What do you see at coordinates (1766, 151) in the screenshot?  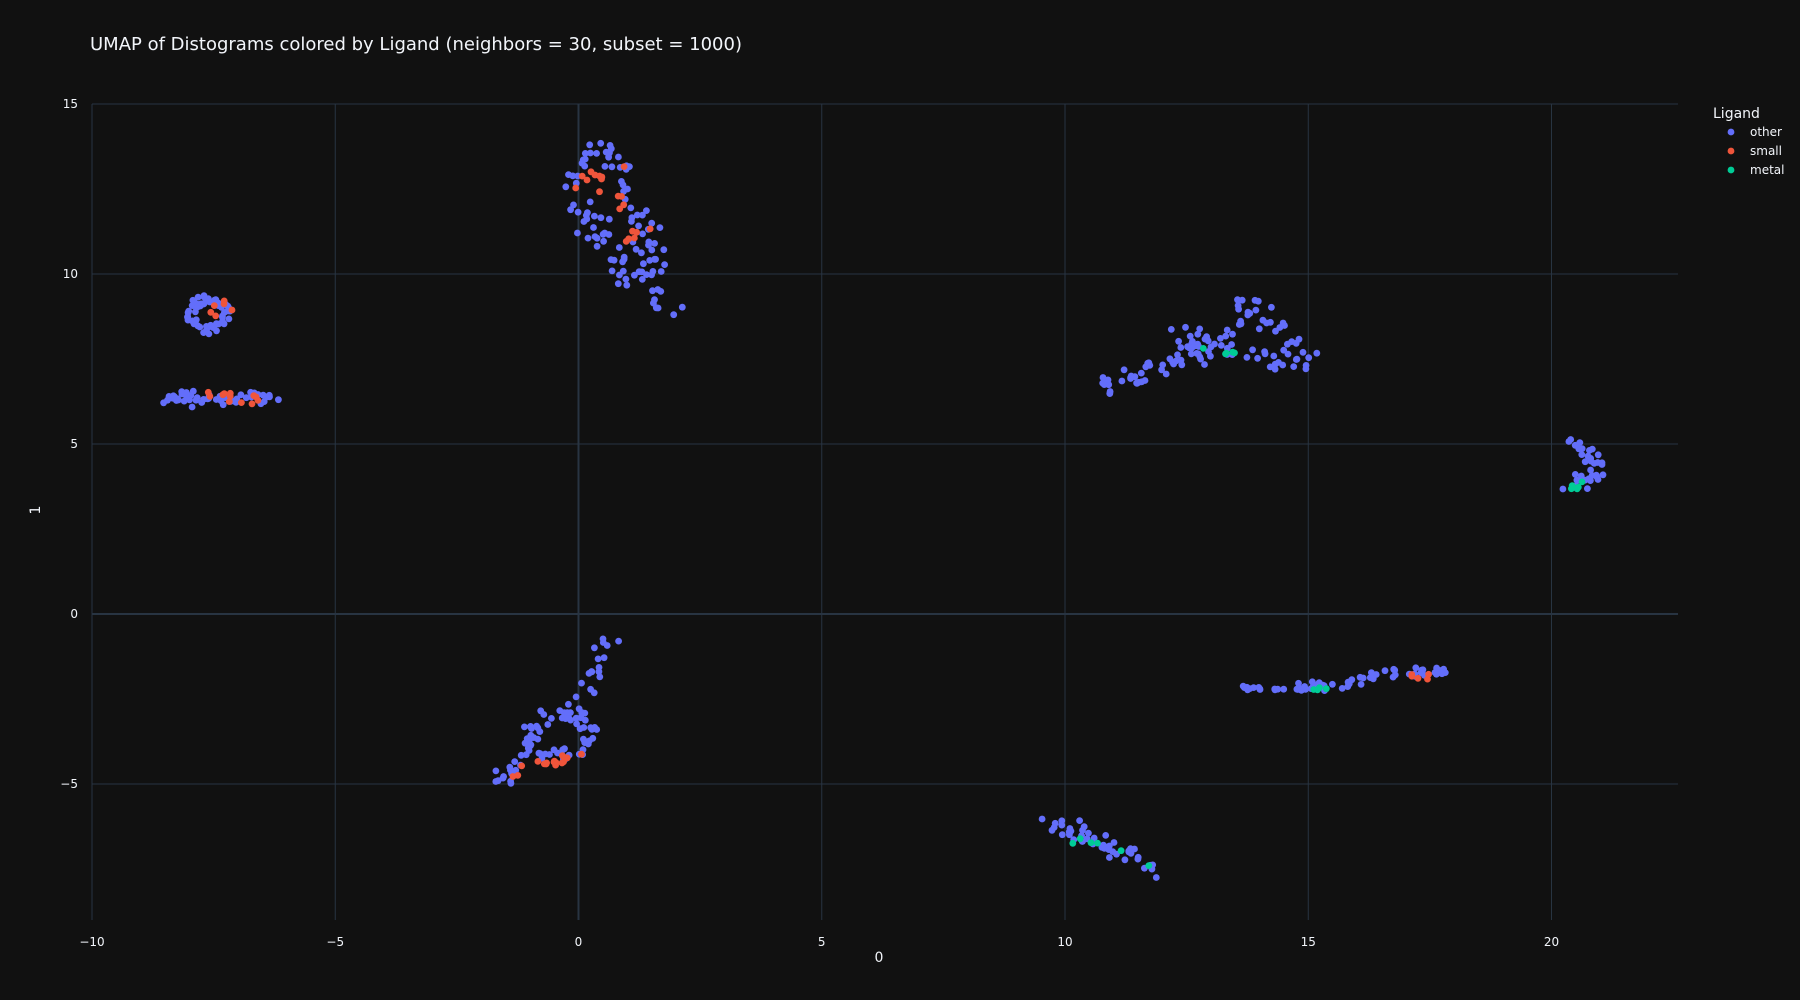 I see `legend-label-small: small` at bounding box center [1766, 151].